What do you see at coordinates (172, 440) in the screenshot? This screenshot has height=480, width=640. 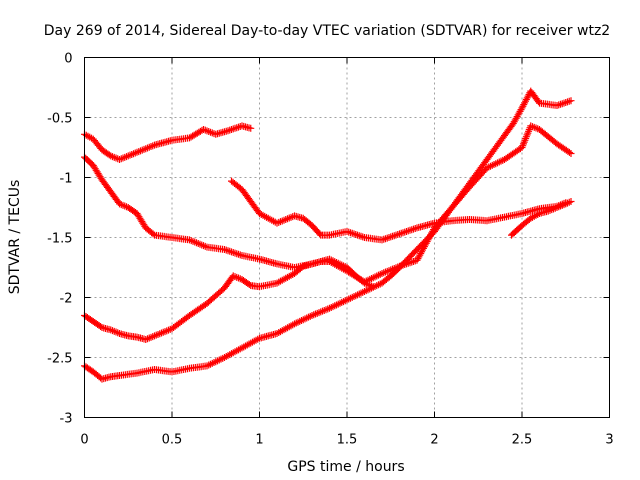 I see `x-tick-label: 0.5` at bounding box center [172, 440].